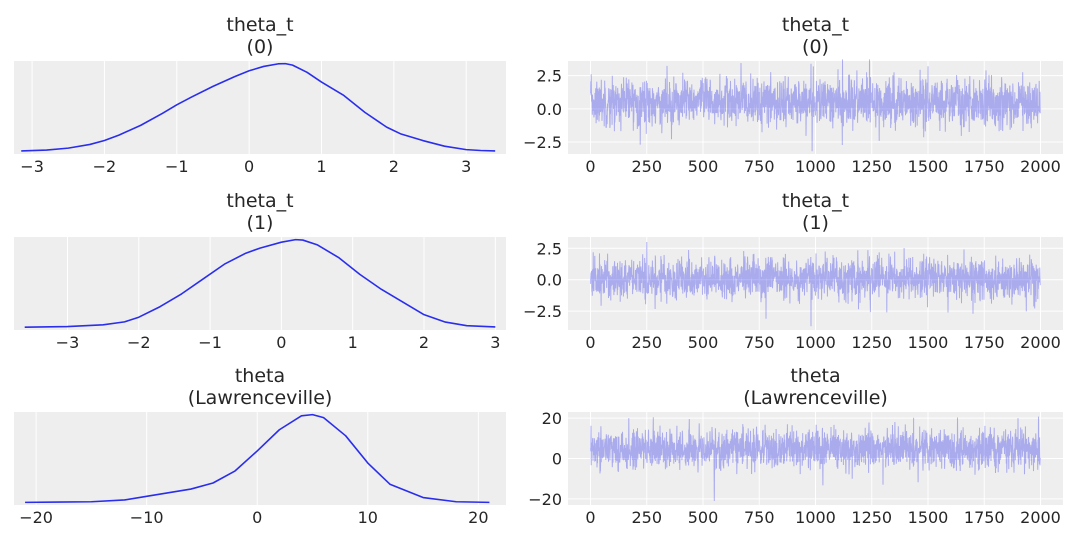 The image size is (1080, 540). Describe the element at coordinates (36, 517) in the screenshot. I see `x-tick-label: −20` at that location.